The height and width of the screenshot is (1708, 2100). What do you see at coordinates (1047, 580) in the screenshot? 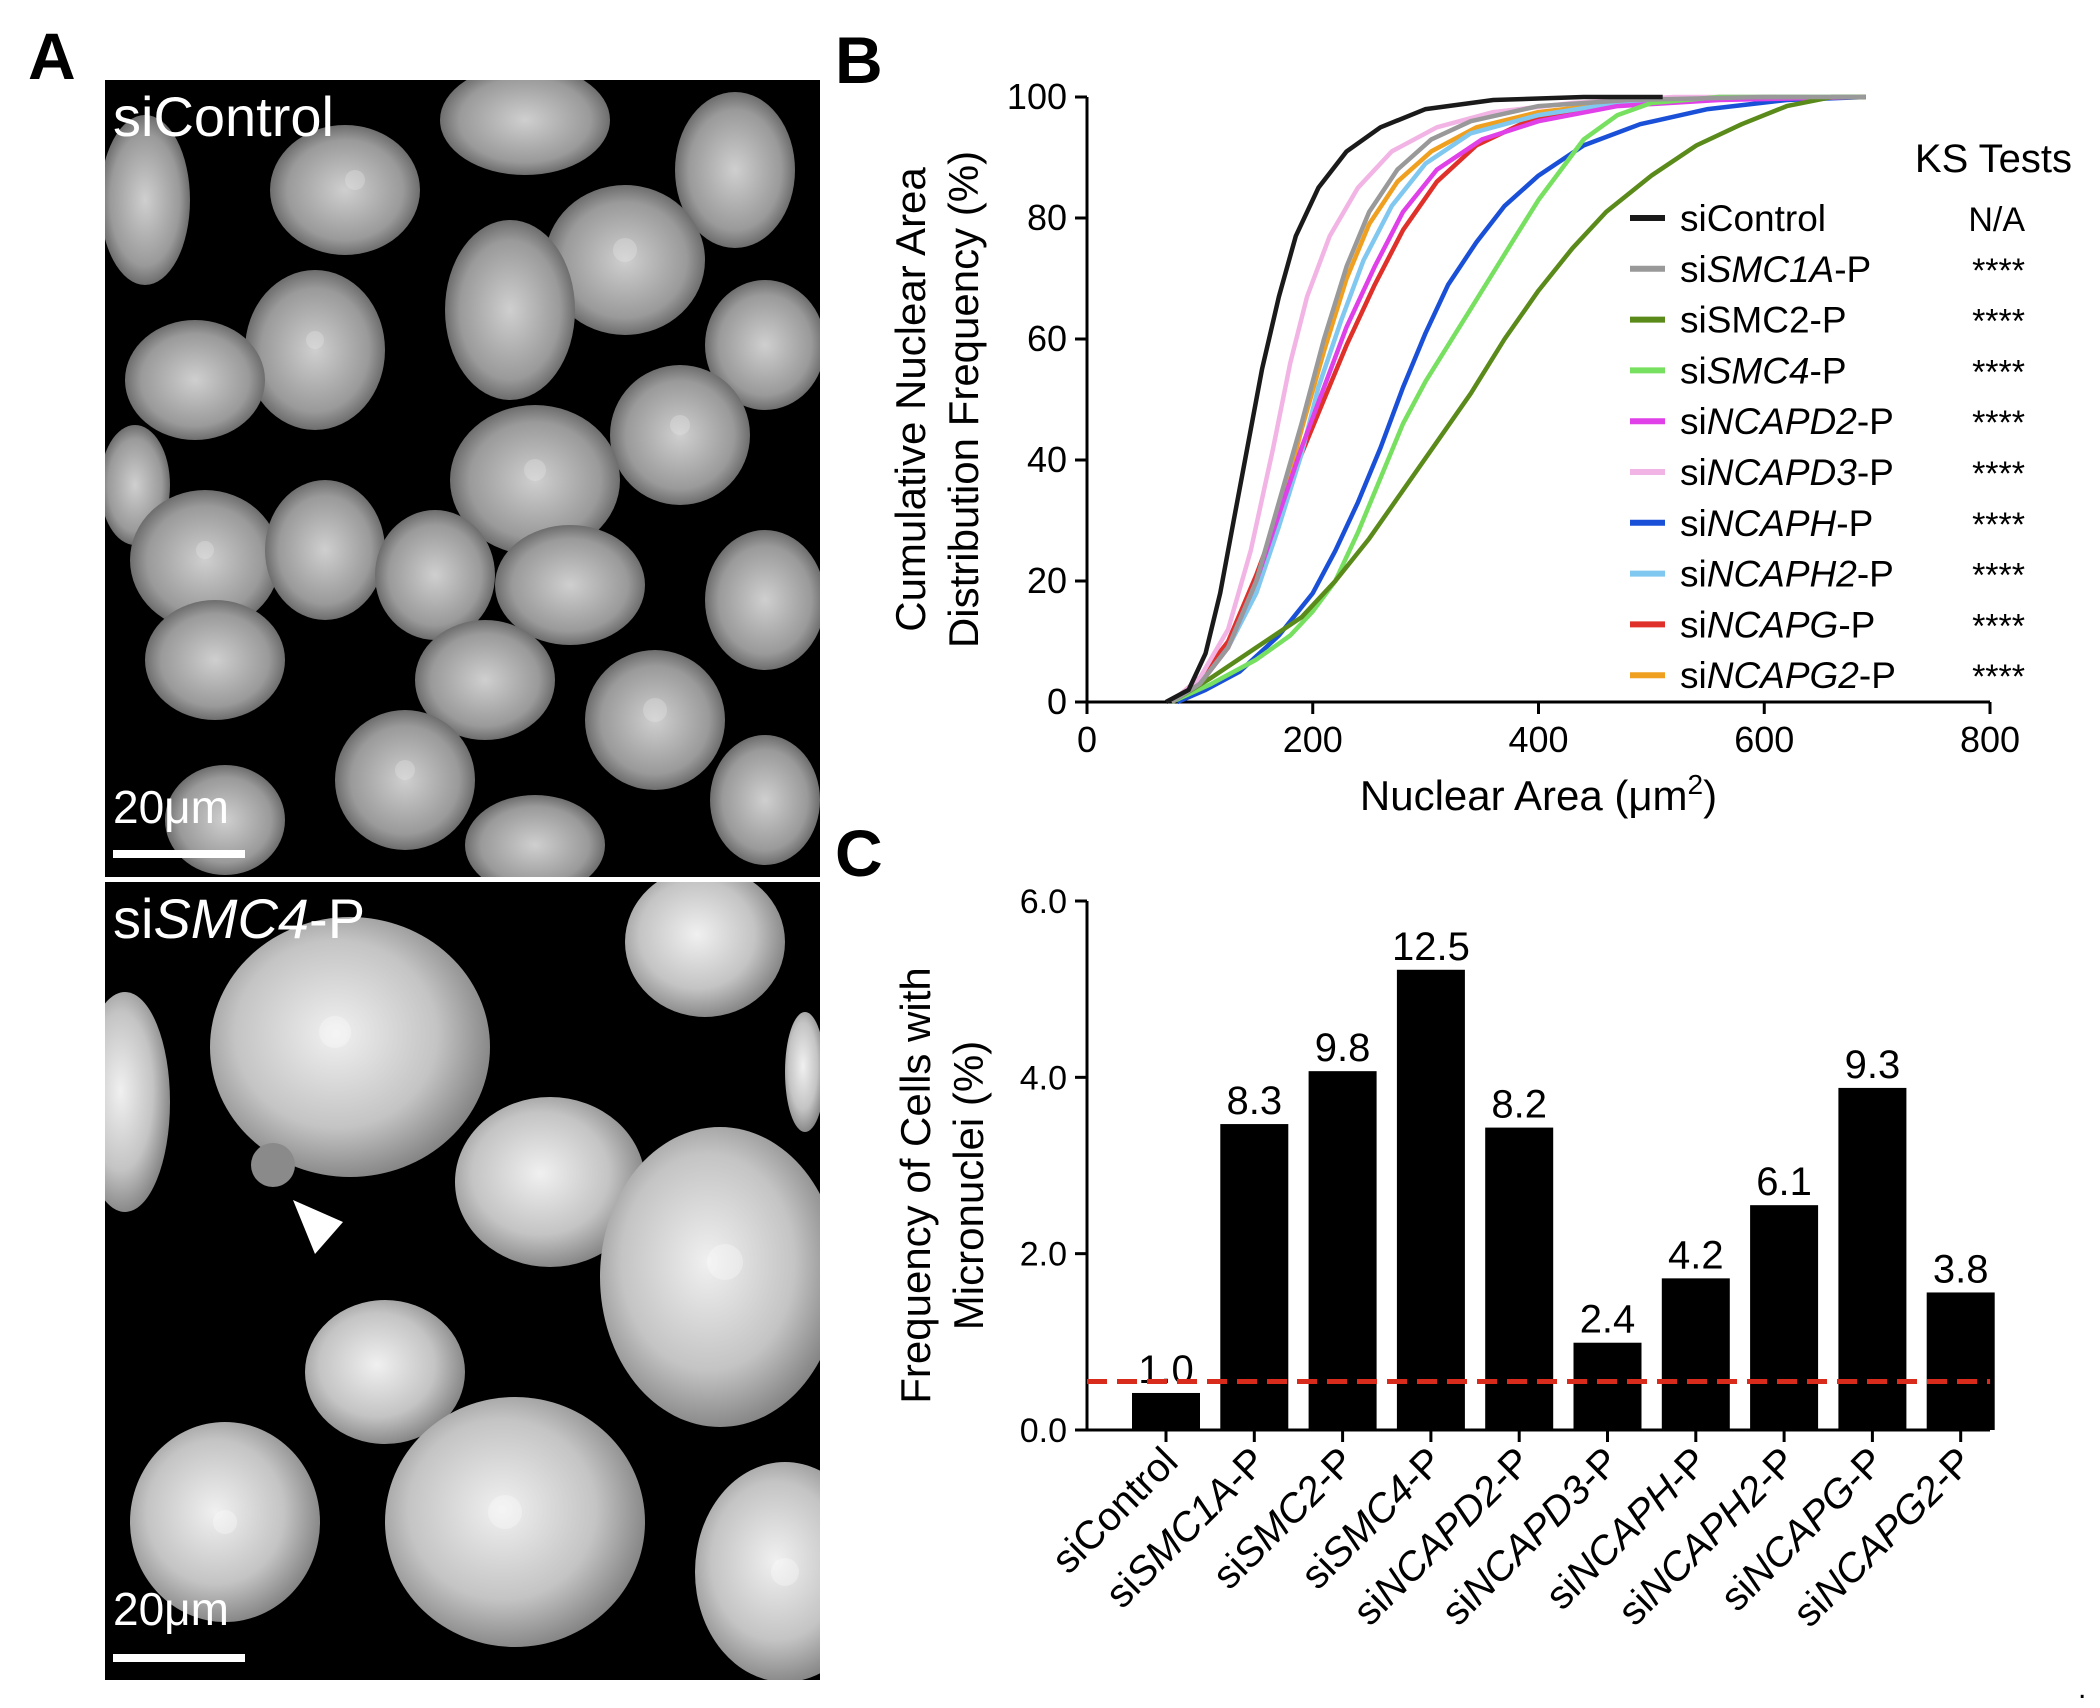
I see `y-tick-label-b: 20` at bounding box center [1047, 580].